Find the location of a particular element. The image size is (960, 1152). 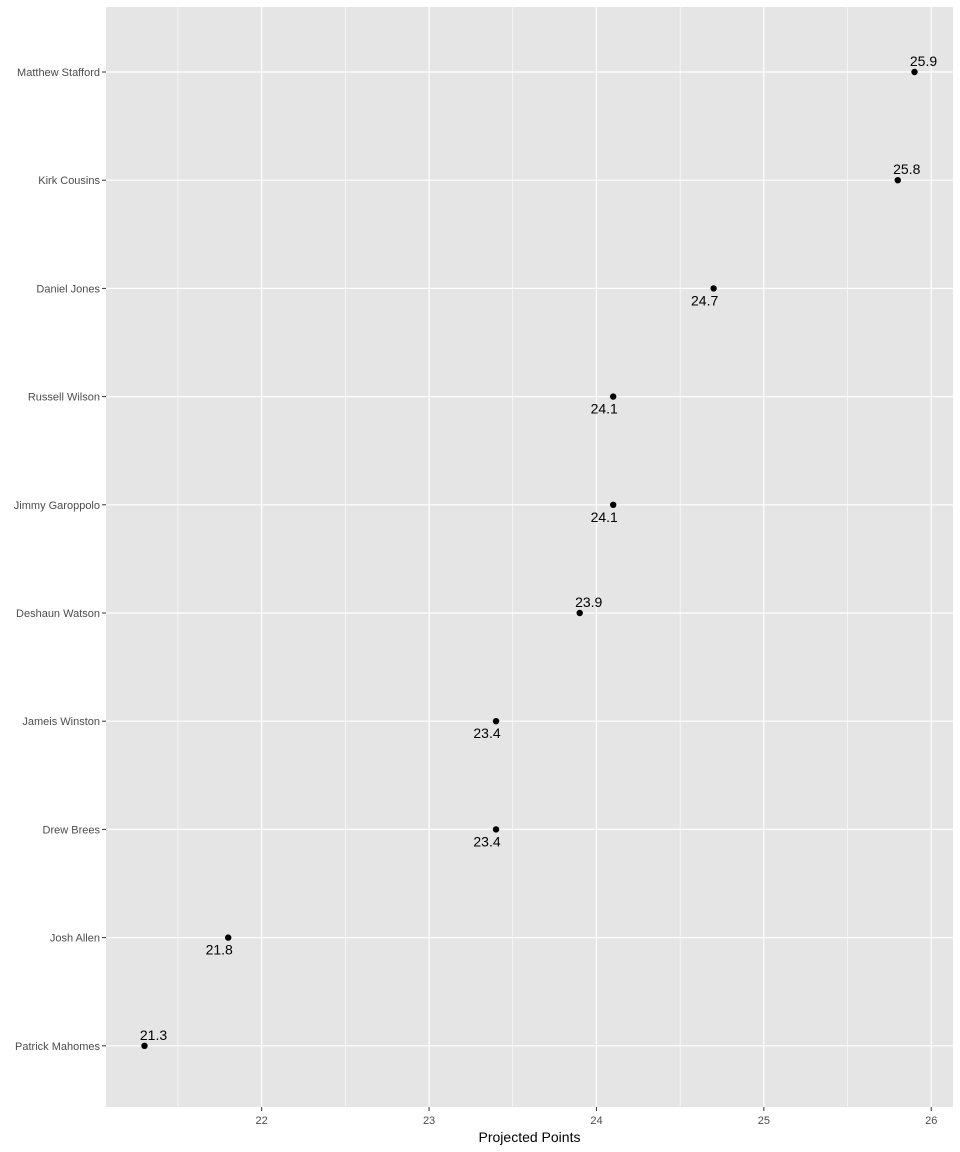

y-tick-label: Russell Wilson is located at coordinates (64, 398).